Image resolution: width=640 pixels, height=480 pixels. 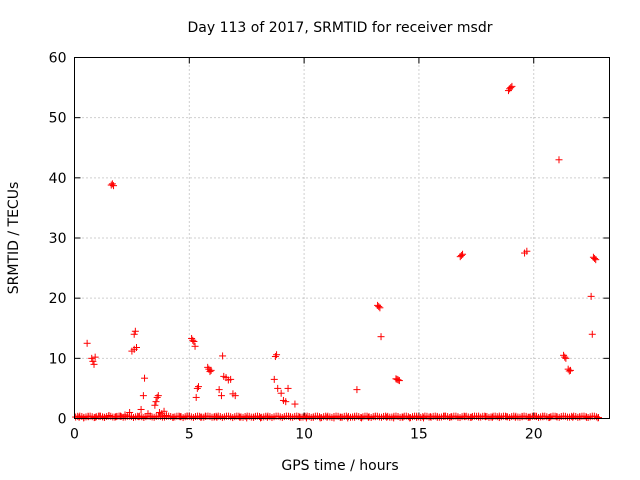 What do you see at coordinates (58, 359) in the screenshot?
I see `y-tick-label: 10` at bounding box center [58, 359].